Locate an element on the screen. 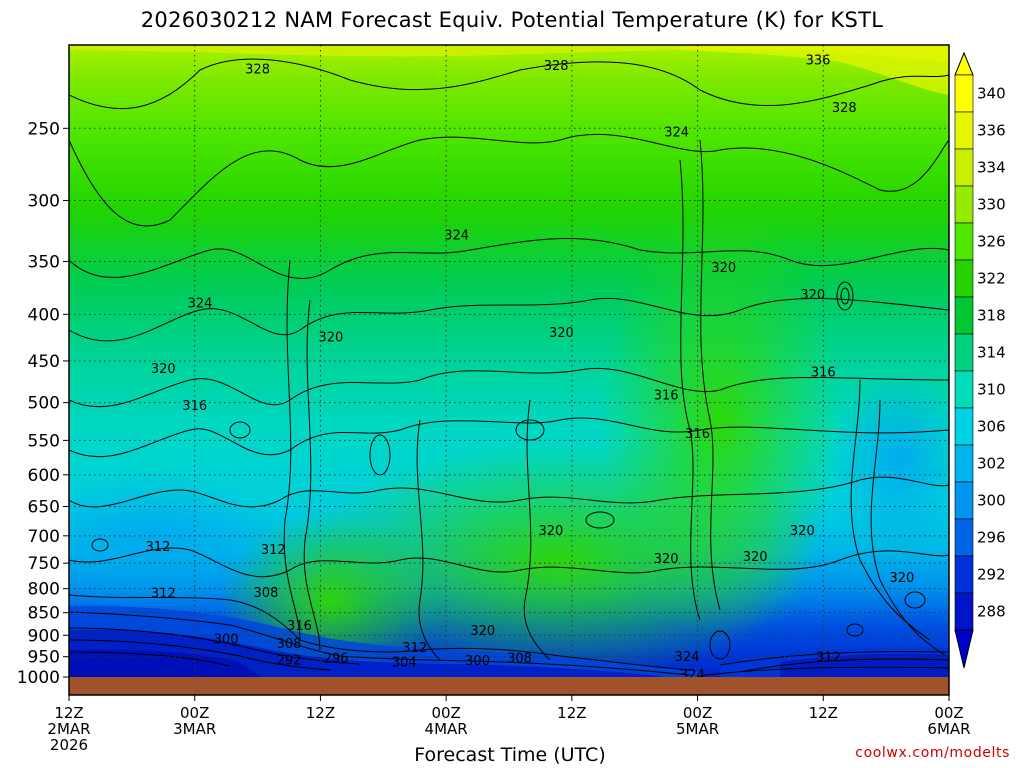 Image resolution: width=1024 pixels, height=768 pixels. colorbar-label: 296 is located at coordinates (991, 538).